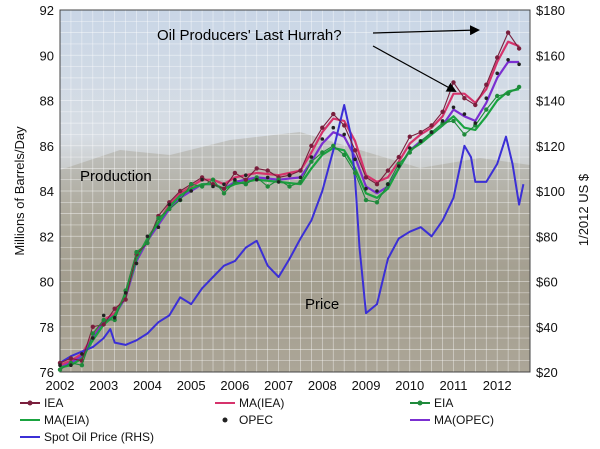  I want to click on left-tick-label: 76, so click(47, 372).